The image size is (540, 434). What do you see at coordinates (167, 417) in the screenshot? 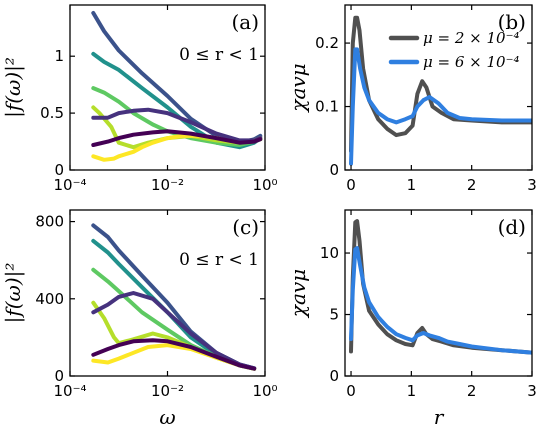
I see `x-axis-label: ω` at bounding box center [167, 417].